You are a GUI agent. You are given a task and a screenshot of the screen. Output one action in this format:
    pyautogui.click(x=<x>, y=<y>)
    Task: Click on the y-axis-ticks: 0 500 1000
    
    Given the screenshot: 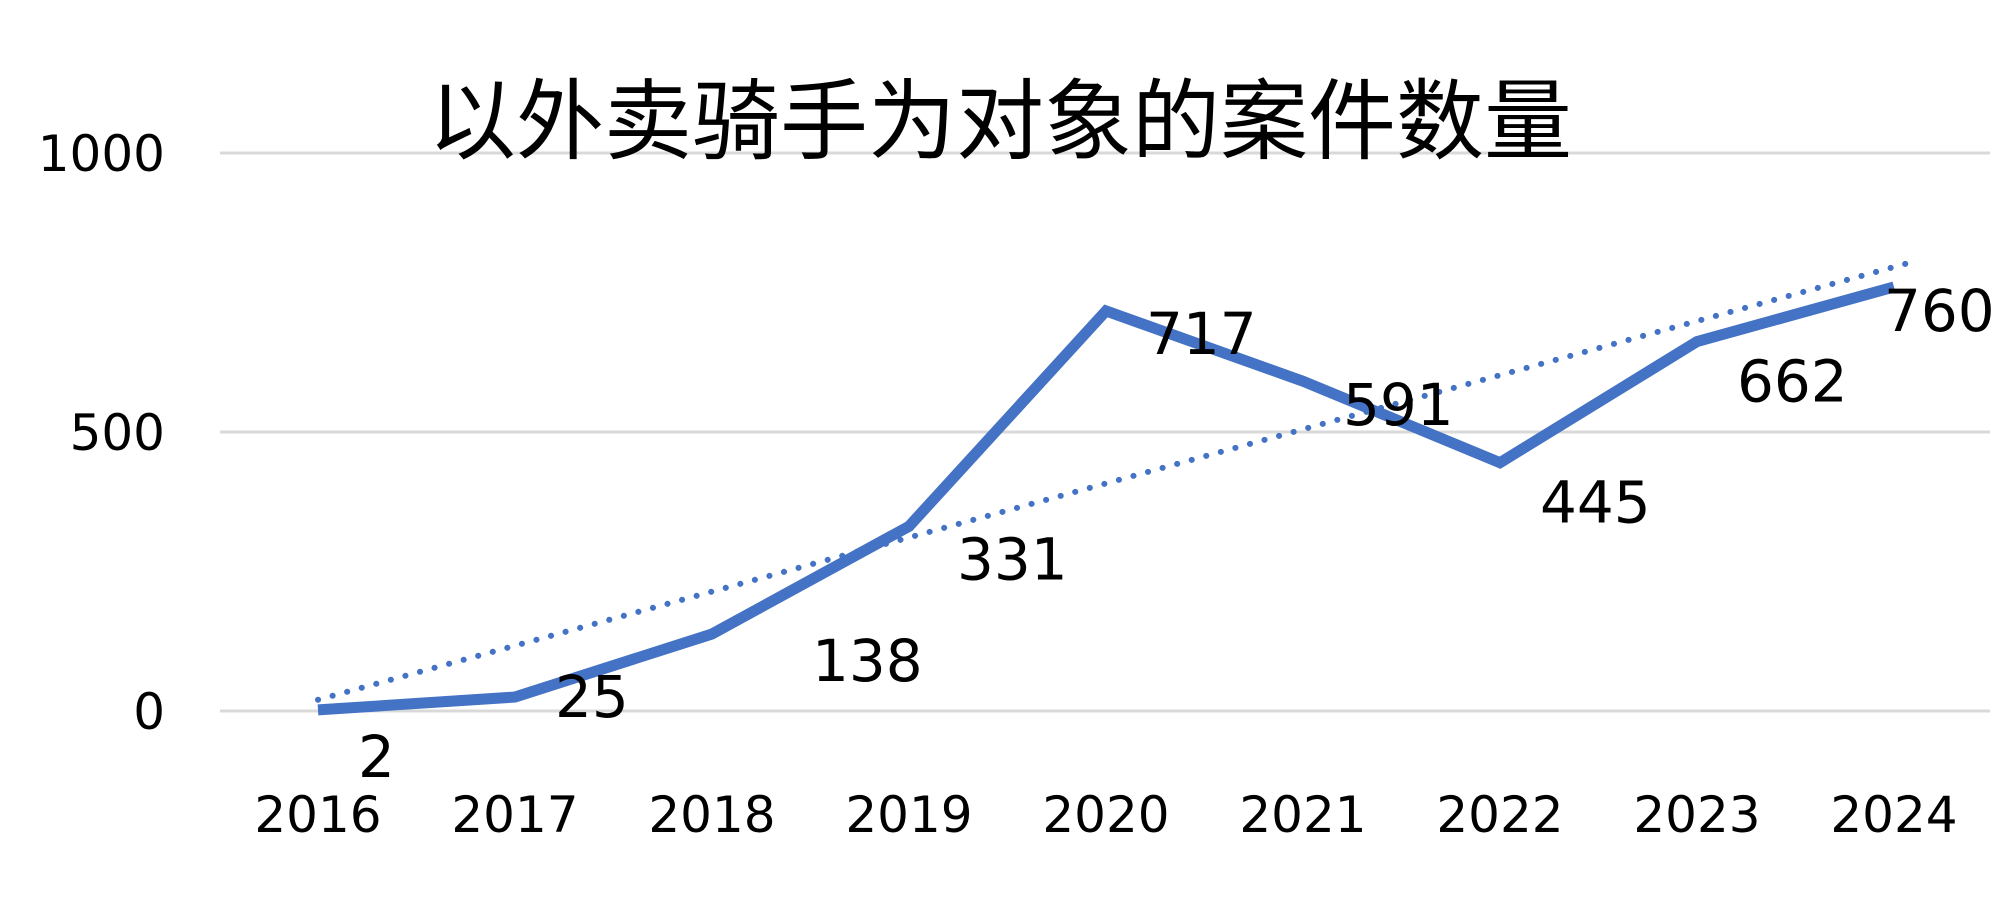 What is the action you would take?
    pyautogui.click(x=101, y=433)
    